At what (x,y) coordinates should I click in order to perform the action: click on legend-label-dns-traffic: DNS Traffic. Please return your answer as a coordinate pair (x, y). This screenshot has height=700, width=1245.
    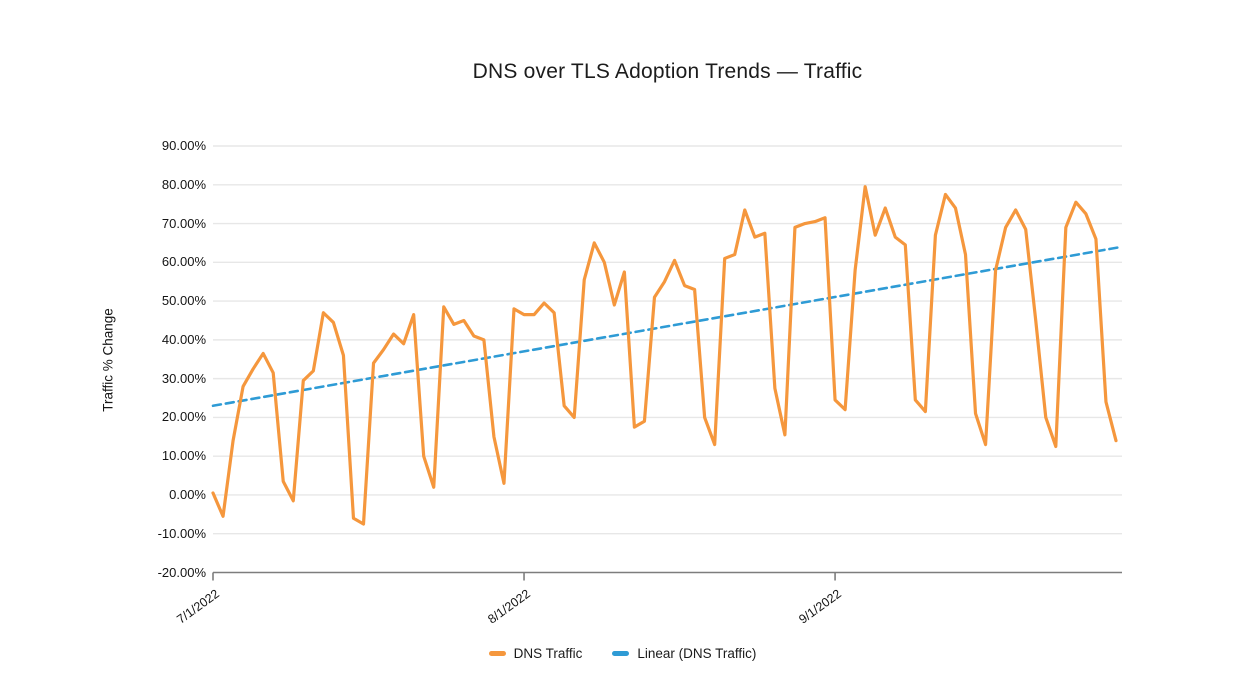
    Looking at the image, I should click on (548, 653).